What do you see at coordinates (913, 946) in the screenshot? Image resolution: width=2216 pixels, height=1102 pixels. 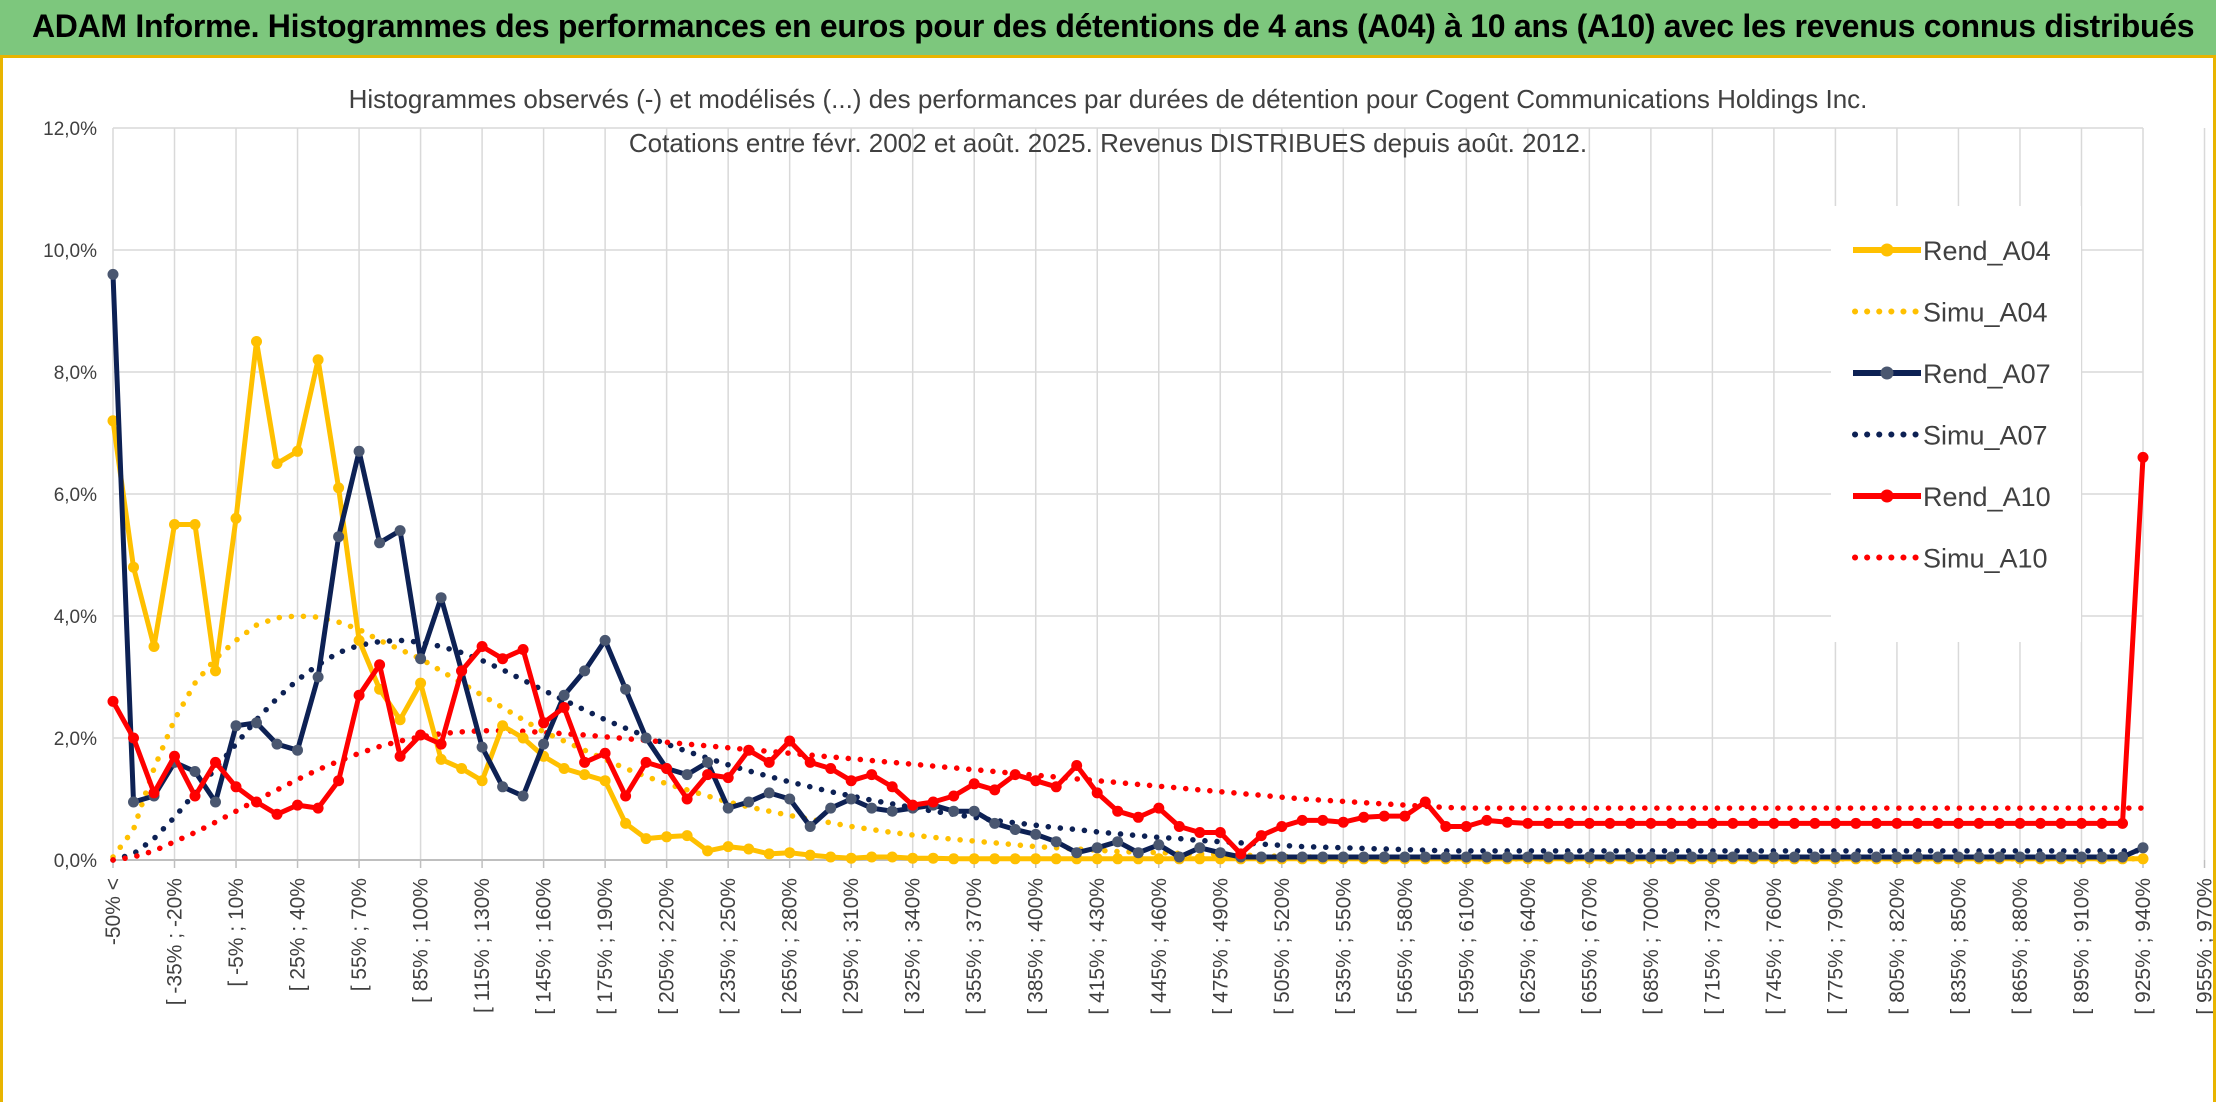 I see `x-tick-label: [ 325% ; 340%` at bounding box center [913, 946].